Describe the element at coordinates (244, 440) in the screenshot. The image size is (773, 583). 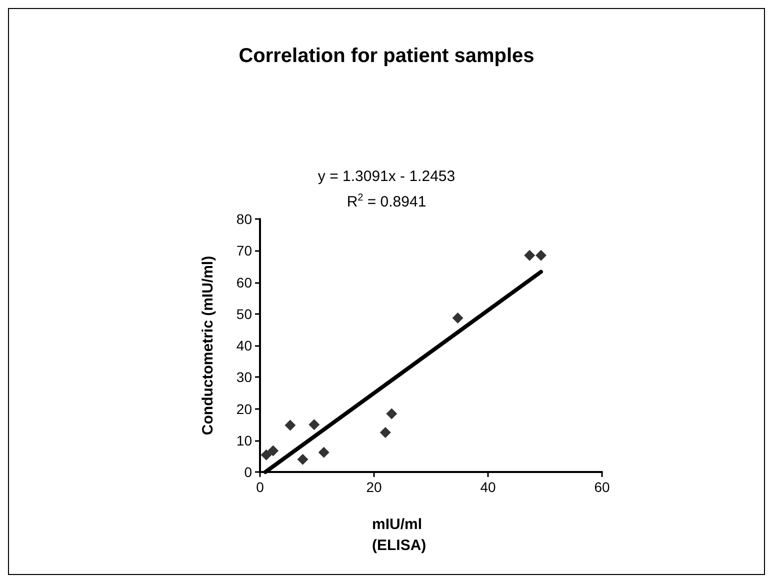
I see `y-tick-label: 10` at that location.